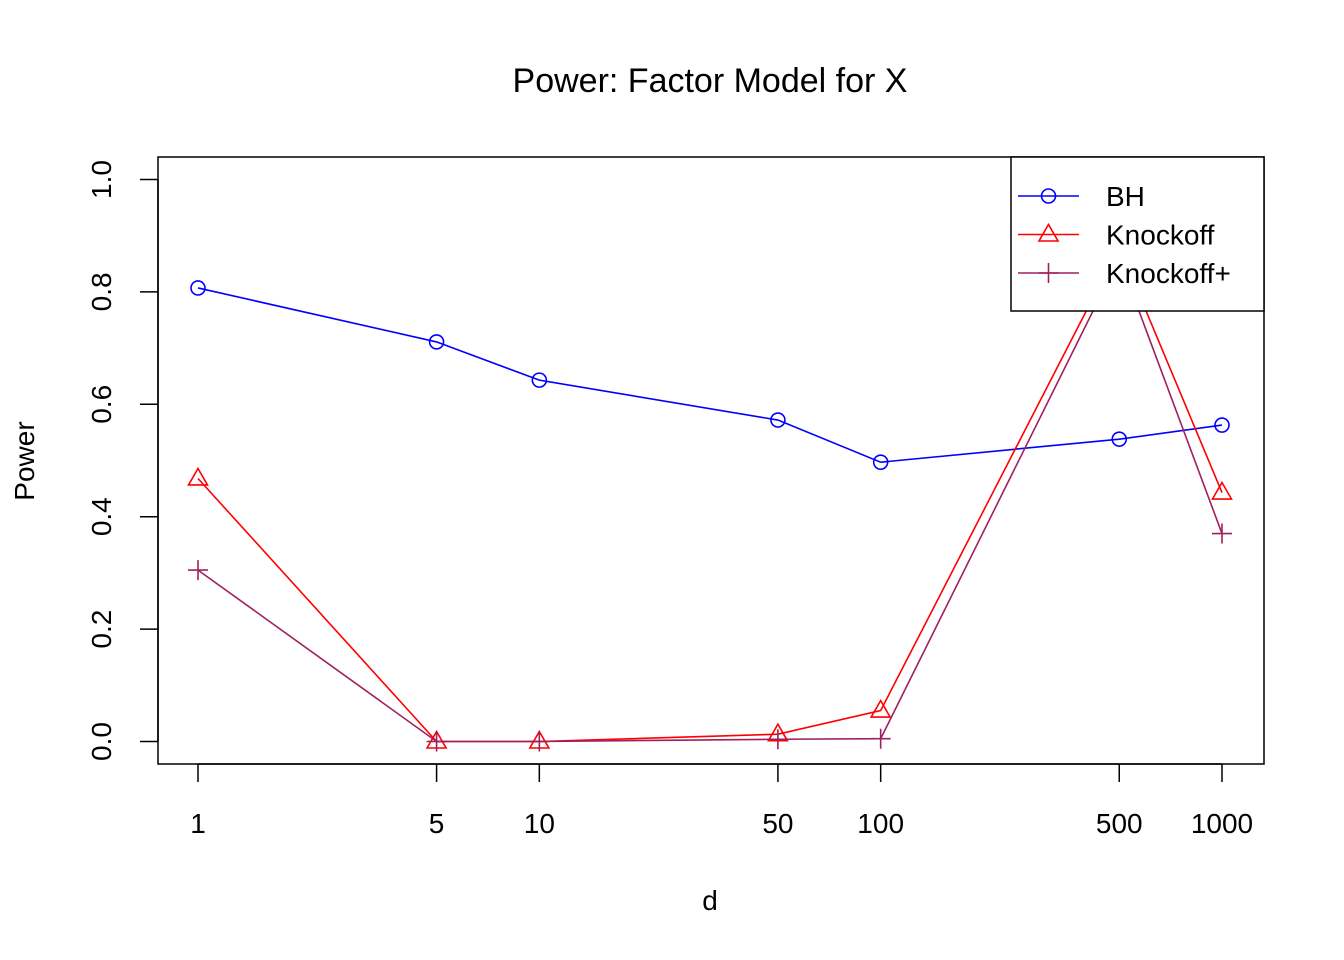  I want to click on y-tick-label: 0.4, so click(101, 516).